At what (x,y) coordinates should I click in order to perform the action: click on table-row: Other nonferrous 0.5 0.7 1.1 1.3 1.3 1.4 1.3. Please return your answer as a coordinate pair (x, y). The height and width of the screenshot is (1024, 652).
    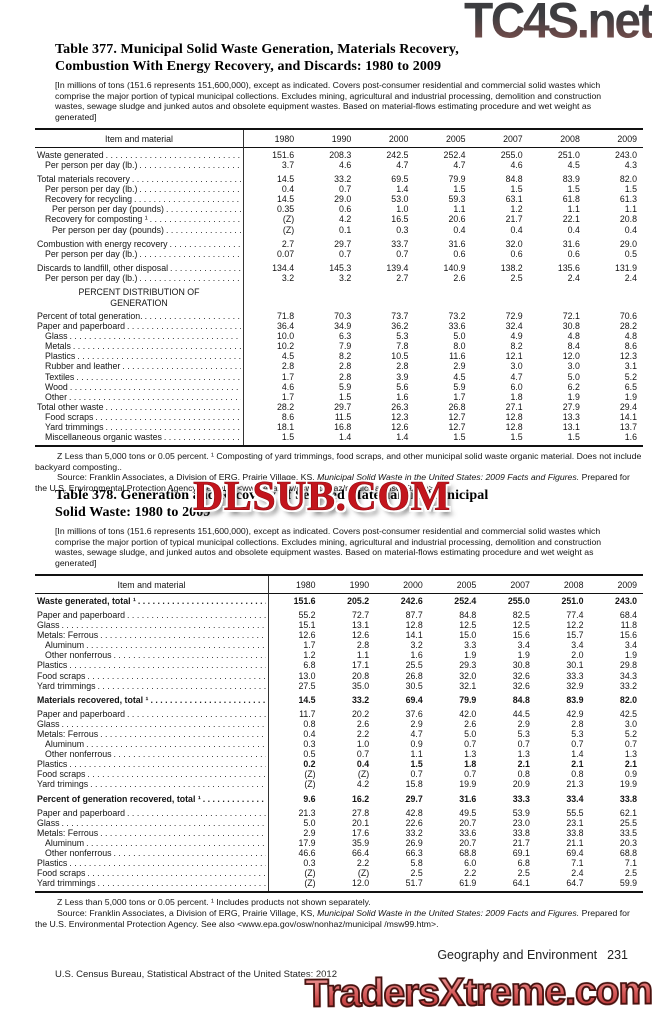
    Looking at the image, I should click on (339, 754).